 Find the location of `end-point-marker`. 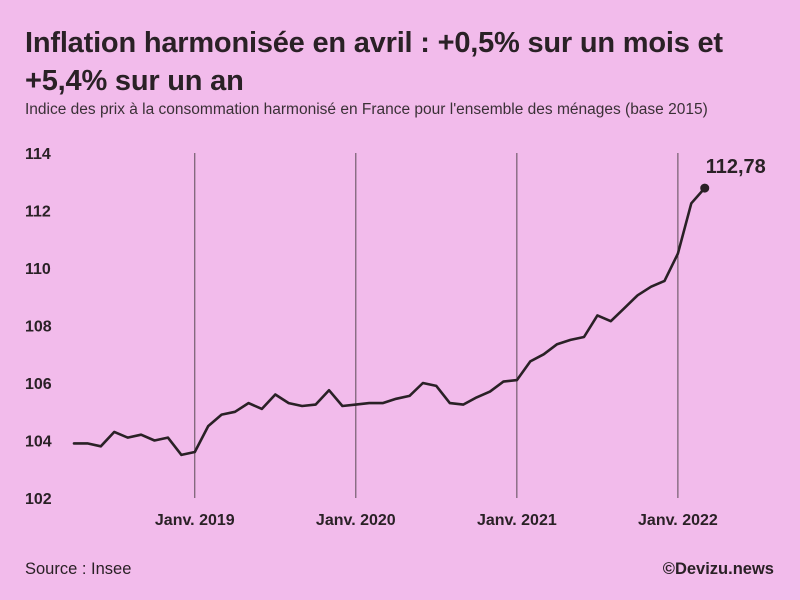

end-point-marker is located at coordinates (705, 188).